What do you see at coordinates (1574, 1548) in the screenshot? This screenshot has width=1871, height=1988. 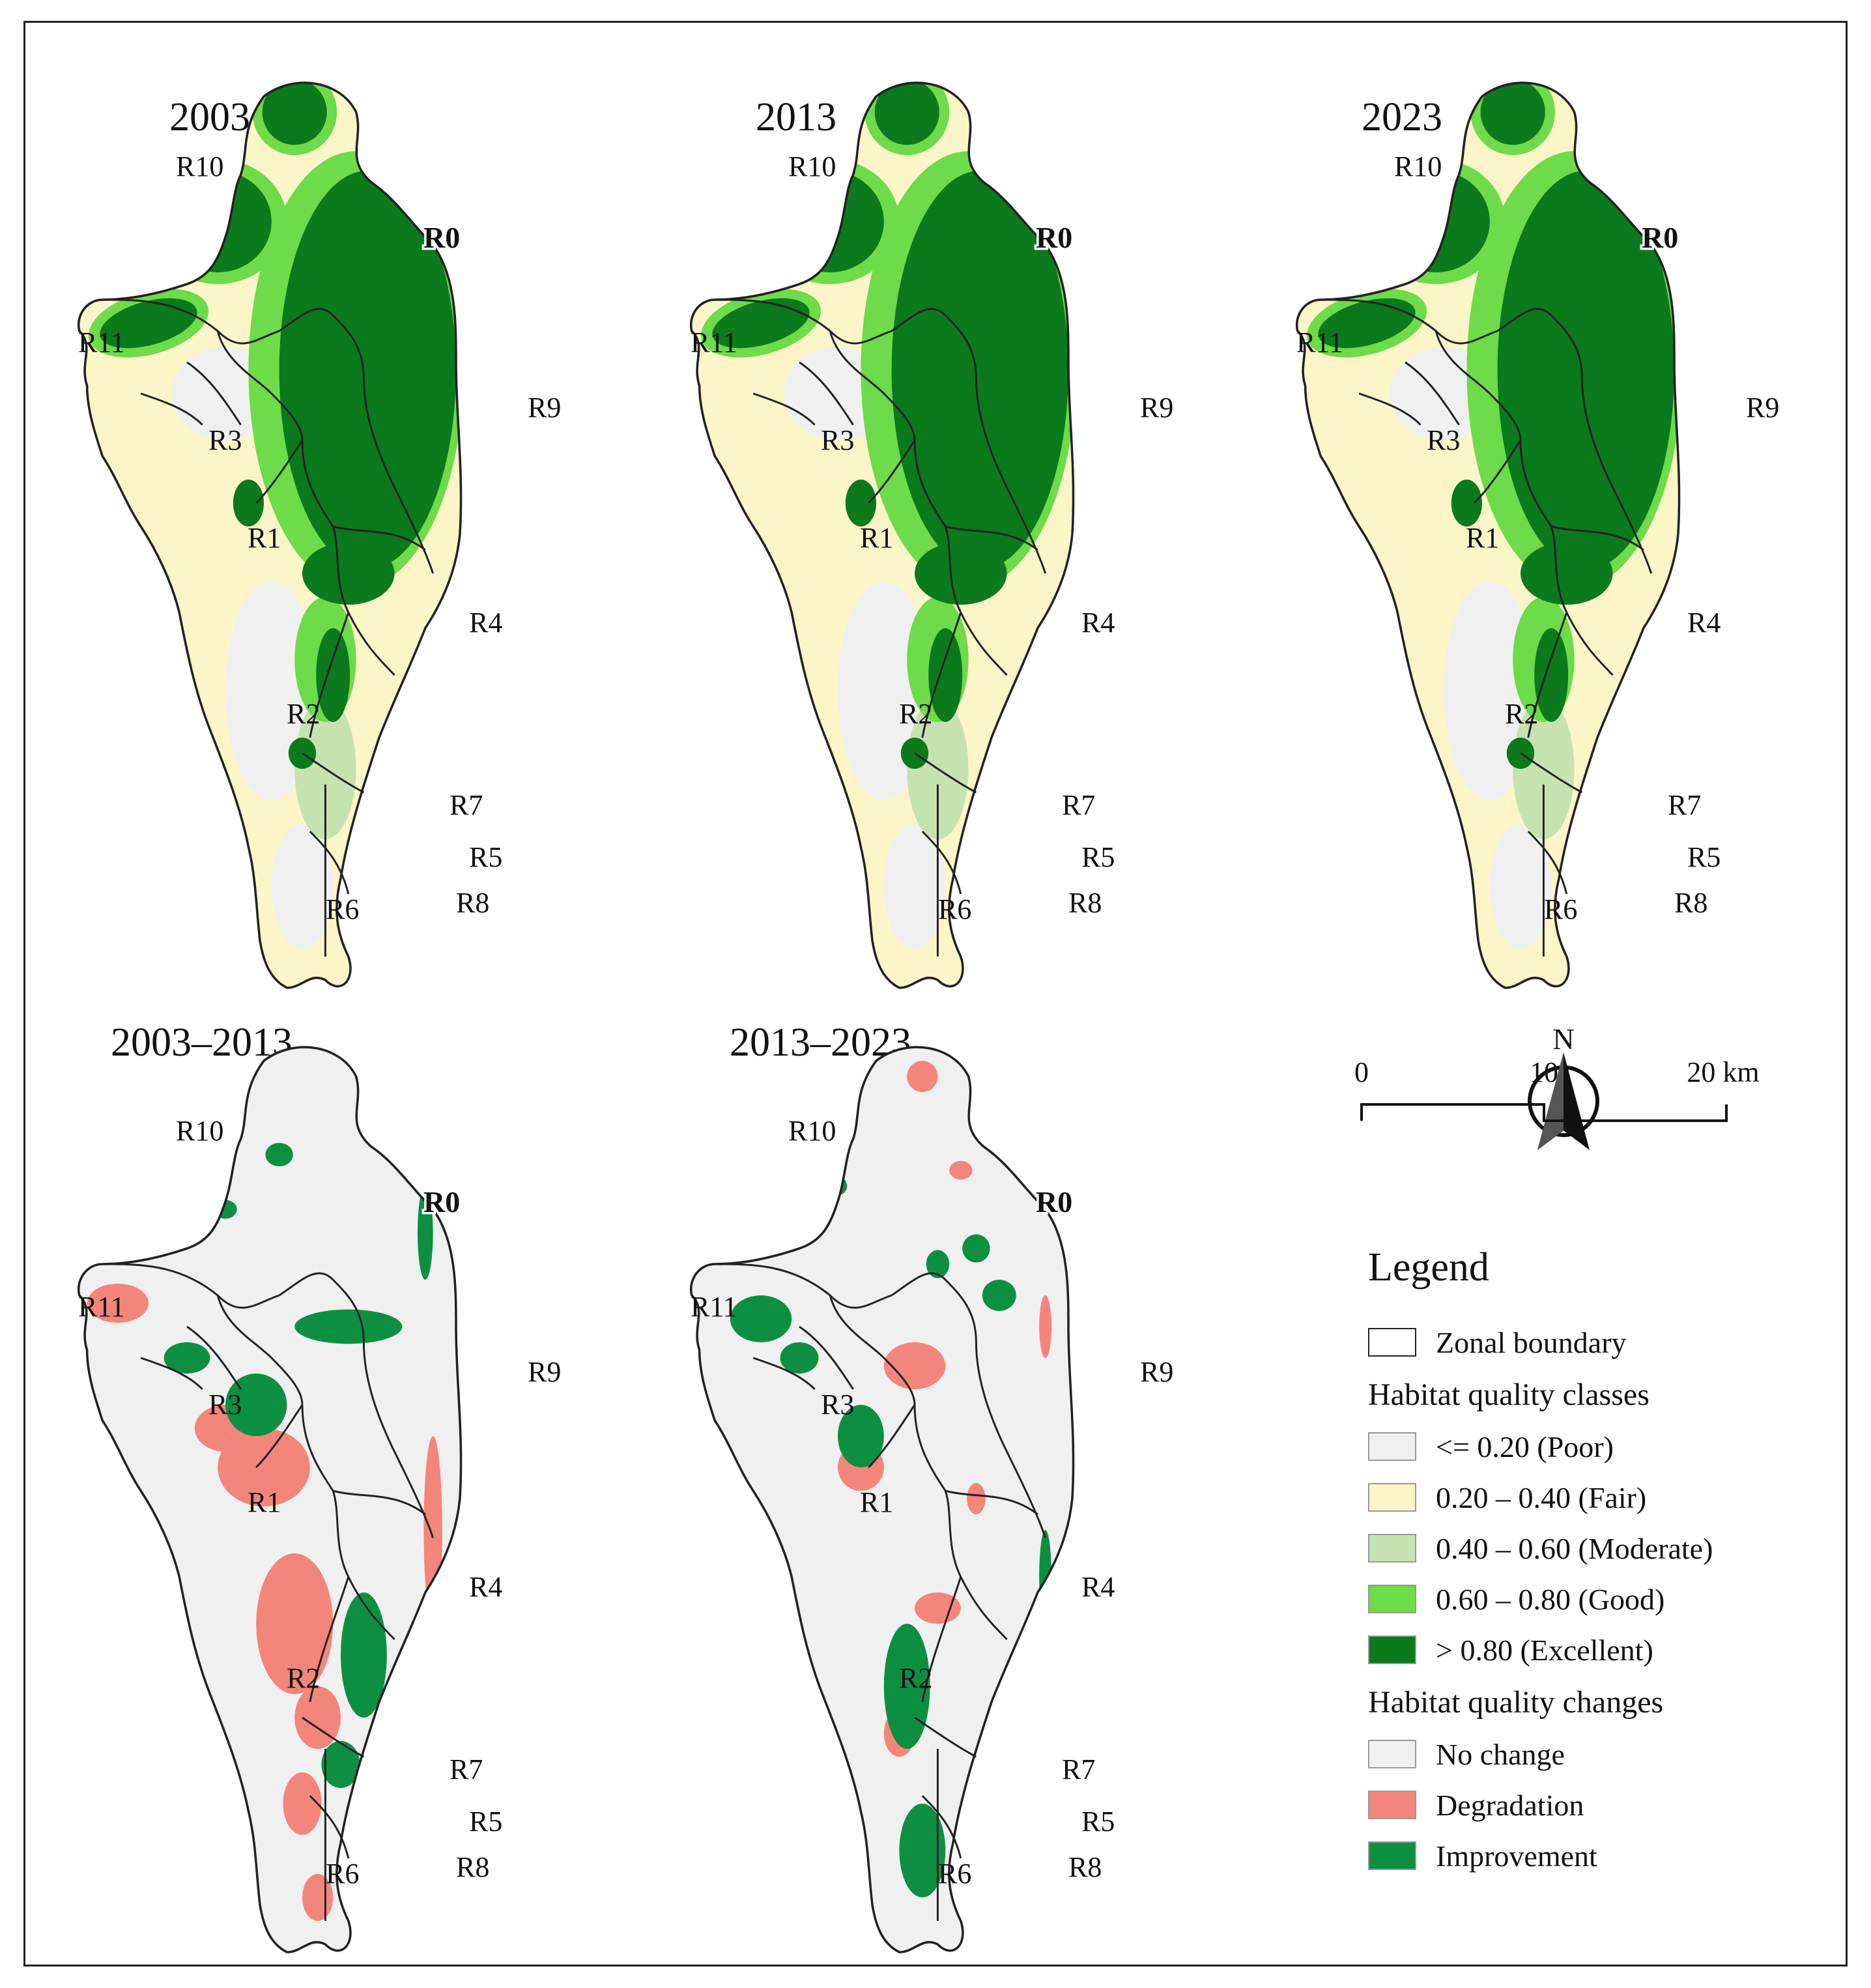 I see `legend-quality-label: 0.40 – 0.60 (Moderate)` at bounding box center [1574, 1548].